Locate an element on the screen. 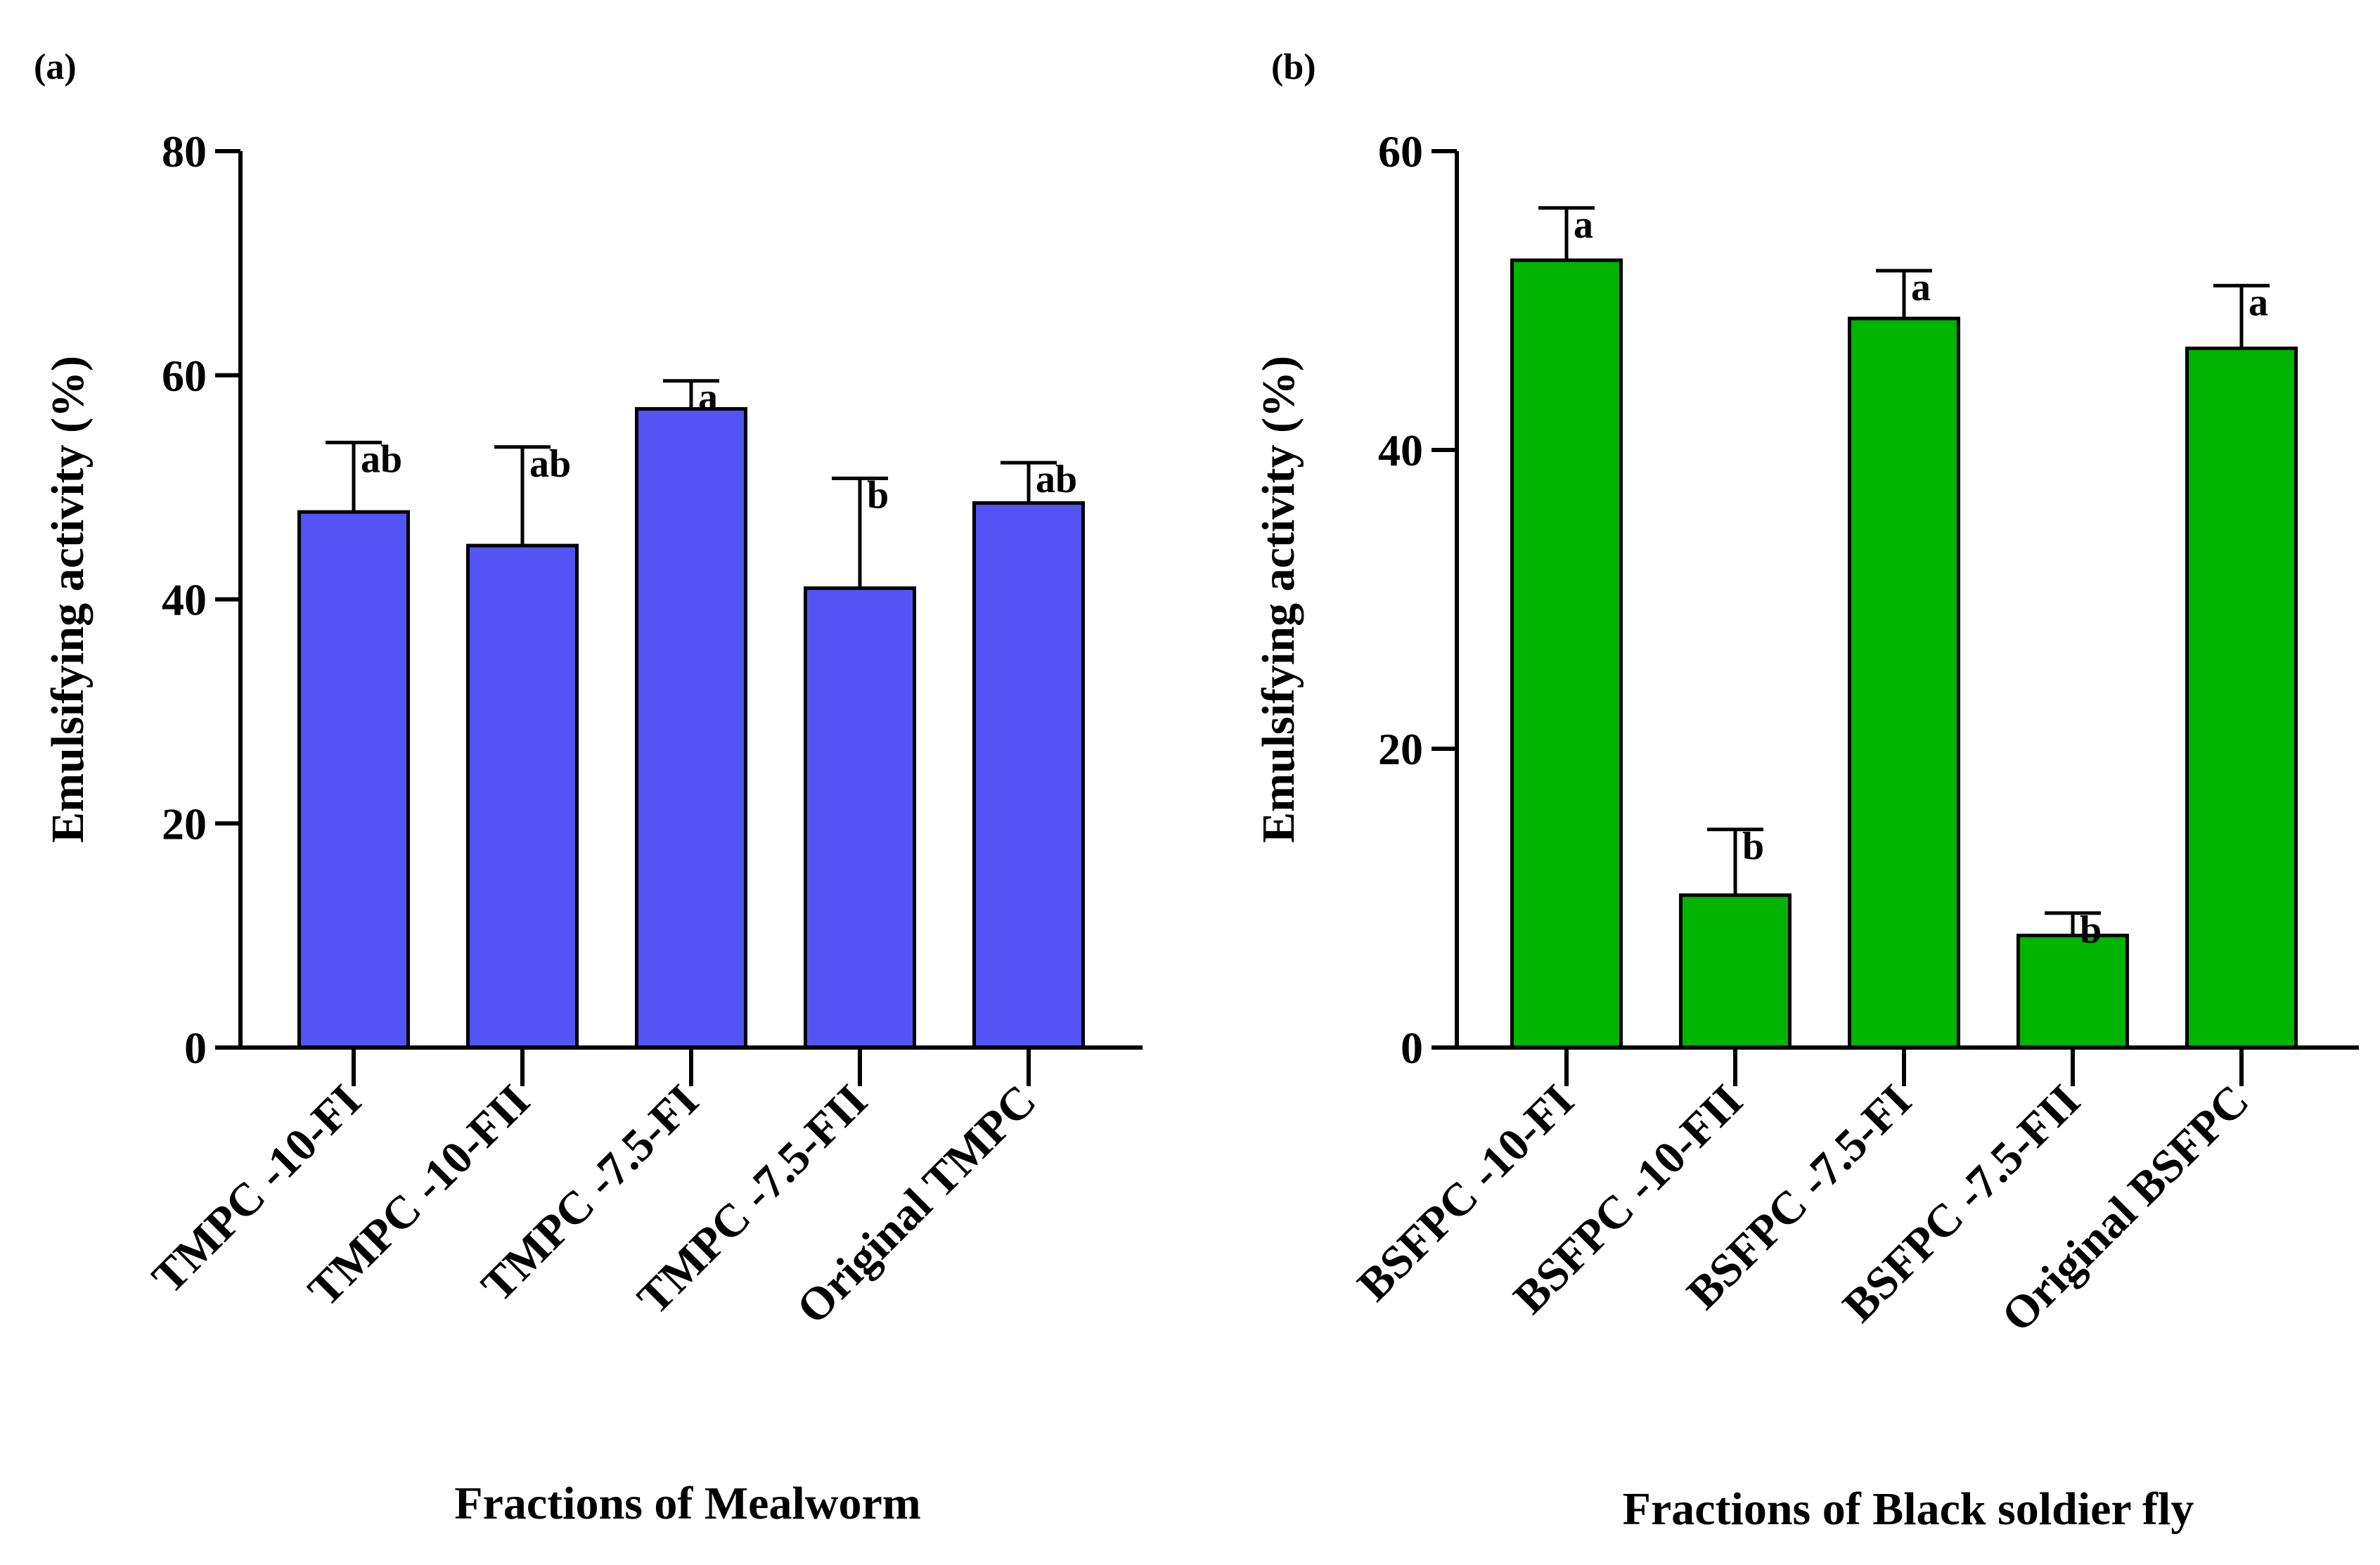  panel-label: (a) is located at coordinates (56, 67).